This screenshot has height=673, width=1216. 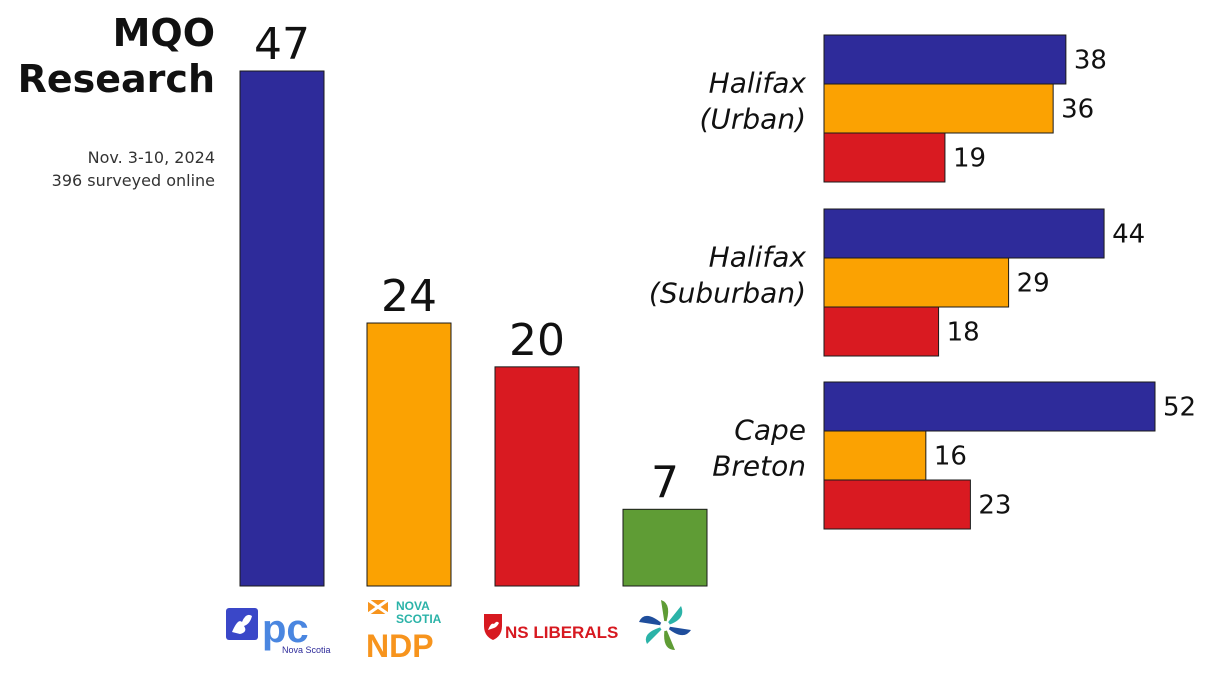 I want to click on green-swirl-logo-icon, so click(x=665, y=625).